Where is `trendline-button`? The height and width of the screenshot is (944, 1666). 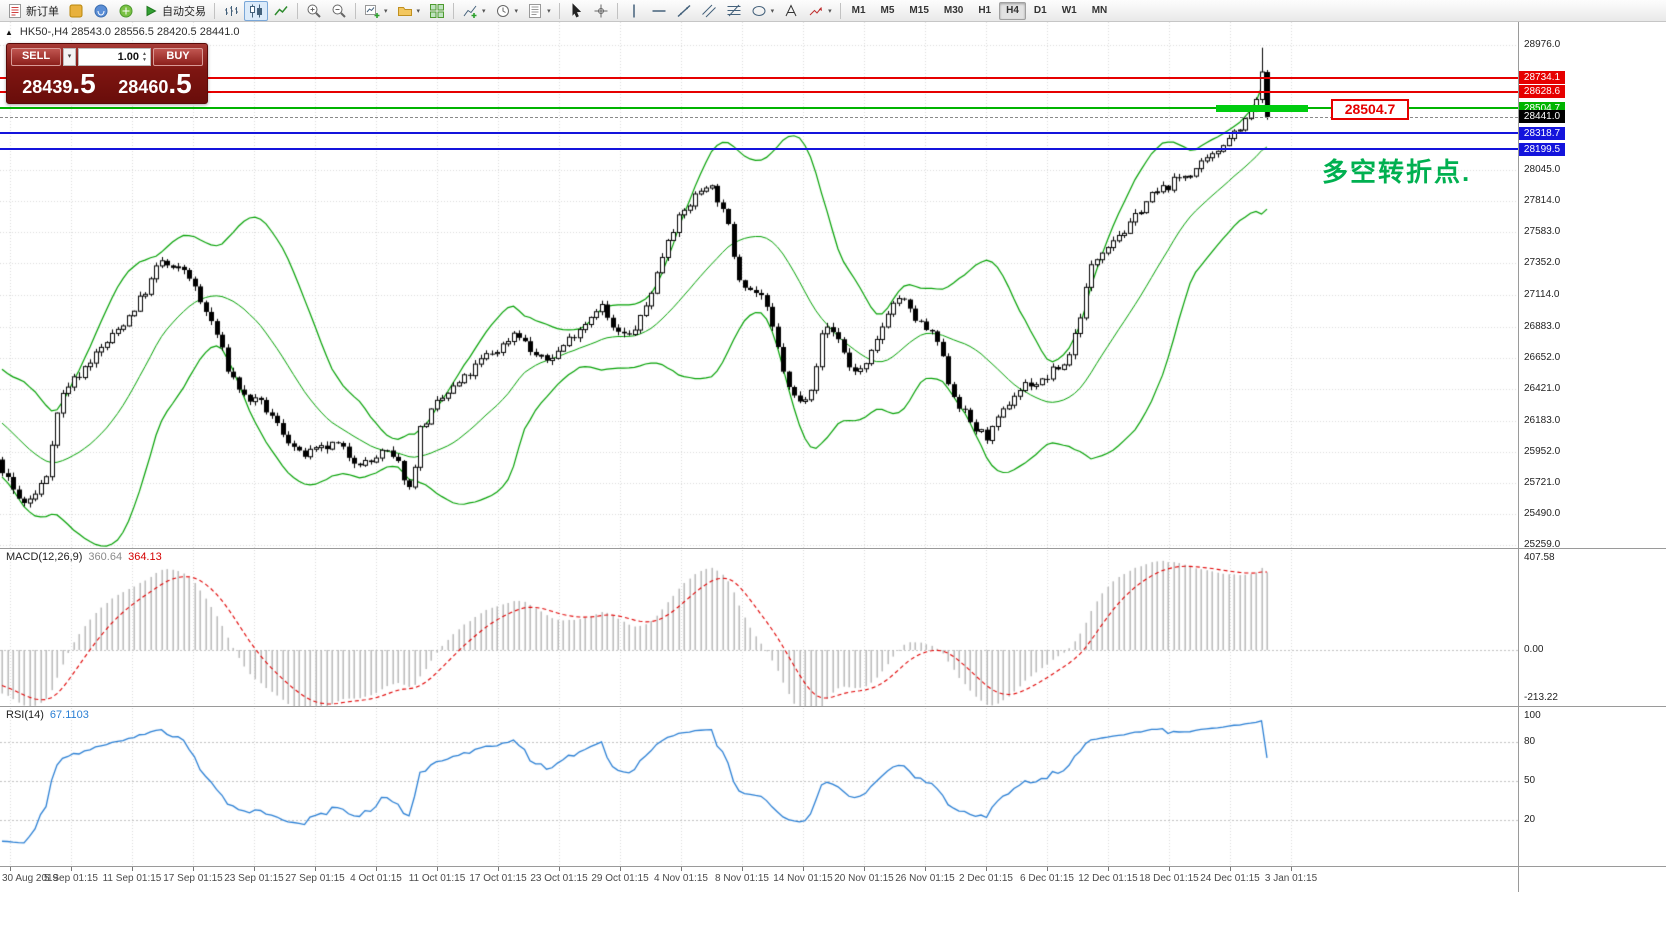
trendline-button is located at coordinates (684, 11).